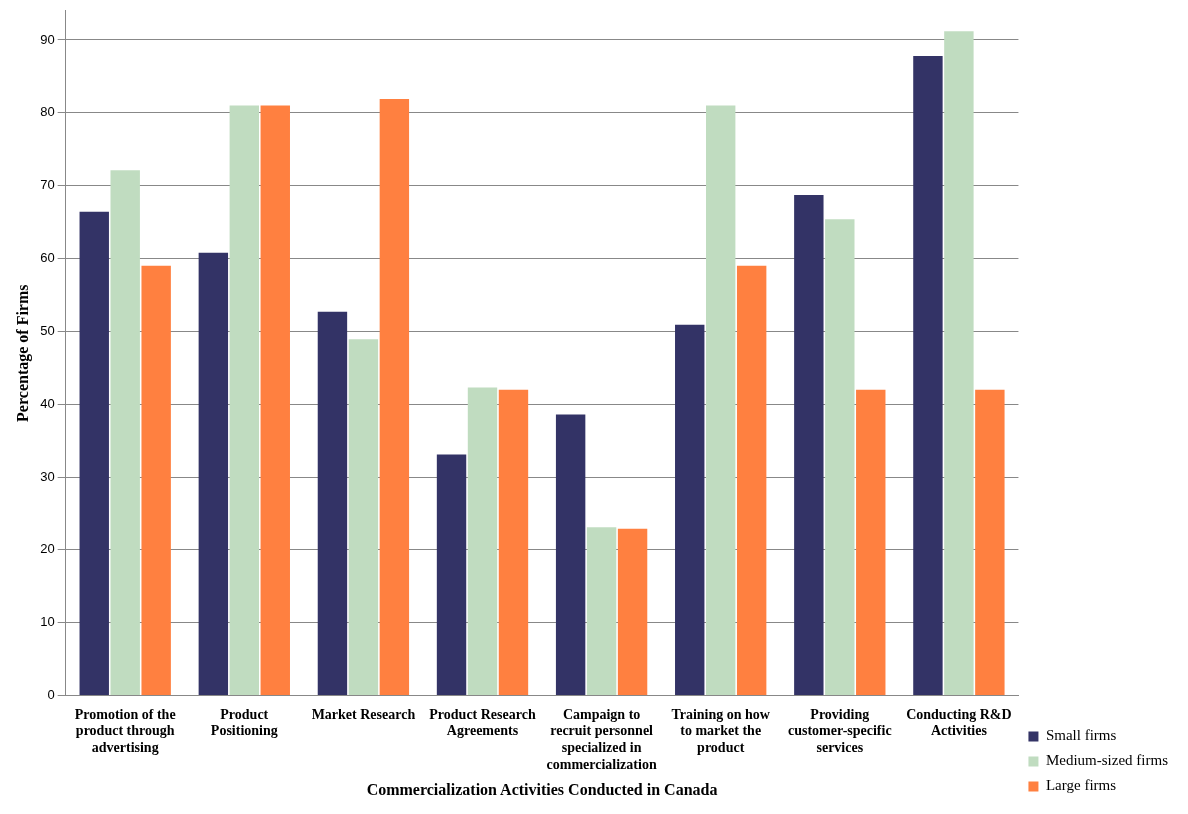 The width and height of the screenshot is (1188, 814). Describe the element at coordinates (47, 112) in the screenshot. I see `y-tick-label: 80` at that location.